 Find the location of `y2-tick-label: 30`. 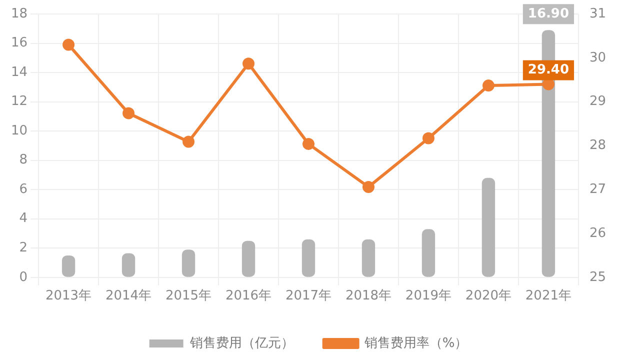

y2-tick-label: 30 is located at coordinates (597, 58).